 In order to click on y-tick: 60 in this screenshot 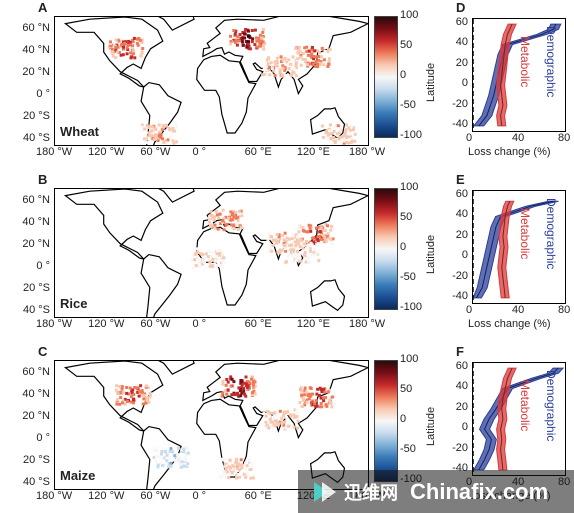, I will do `click(461, 194)`.